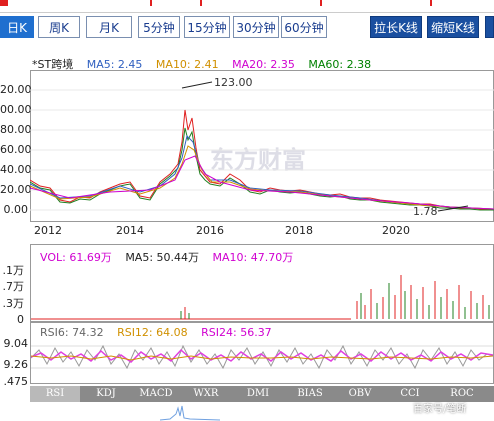  Describe the element at coordinates (187, 64) in the screenshot. I see `ma10-label: MA10: 2.41` at that location.